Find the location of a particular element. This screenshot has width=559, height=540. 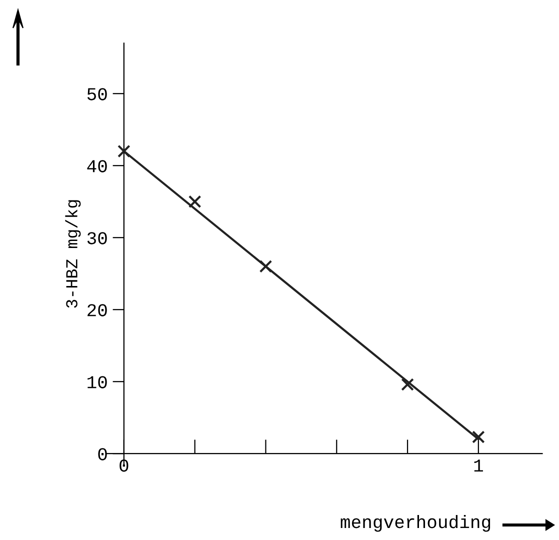

y-tick-label: 0 is located at coordinates (102, 454).